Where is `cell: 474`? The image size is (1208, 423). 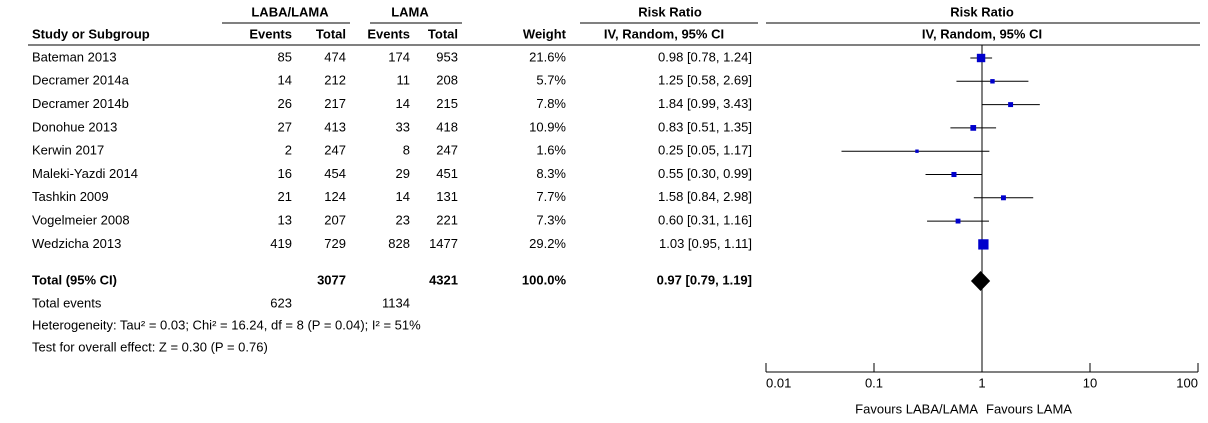 cell: 474 is located at coordinates (335, 56).